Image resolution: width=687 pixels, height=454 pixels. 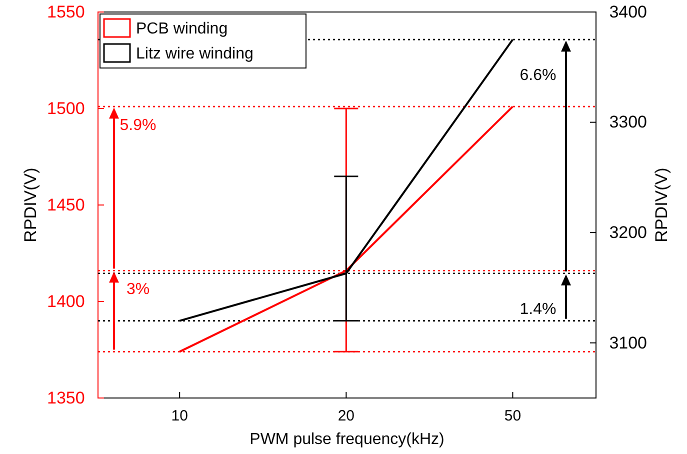 What do you see at coordinates (179, 416) in the screenshot?
I see `x-tick-label: 10` at bounding box center [179, 416].